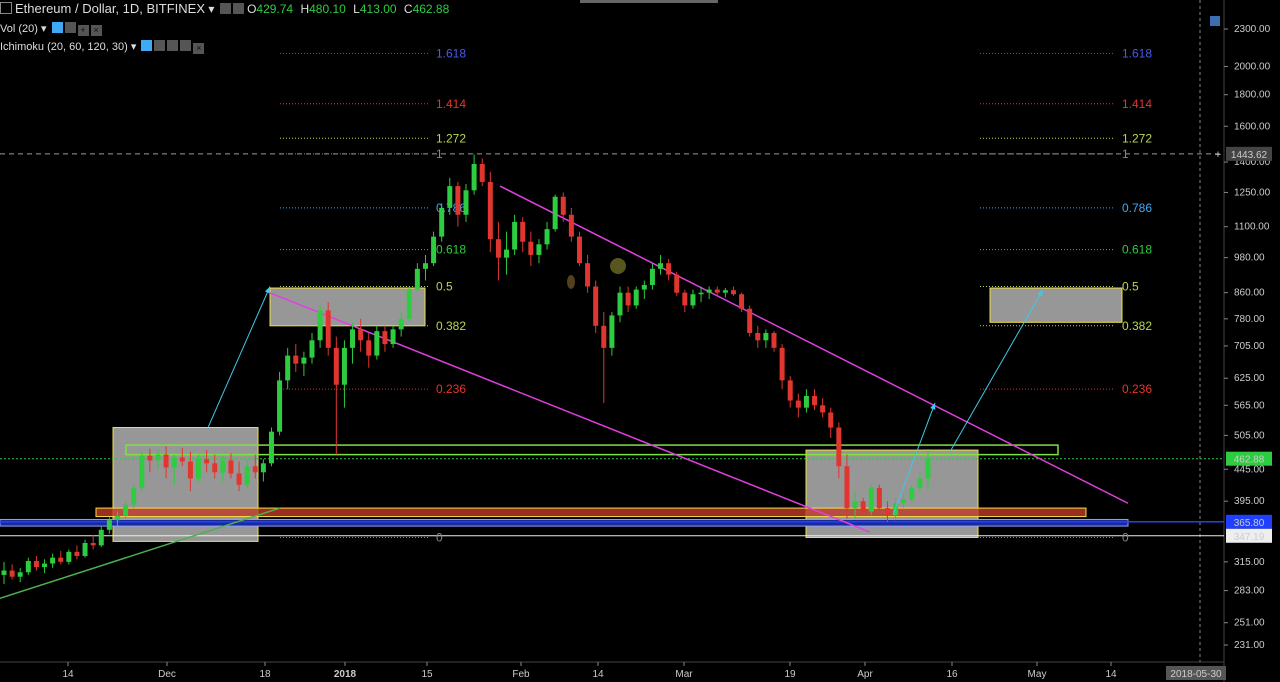  What do you see at coordinates (96, 30) in the screenshot?
I see `vol-close-icon: ×` at bounding box center [96, 30].